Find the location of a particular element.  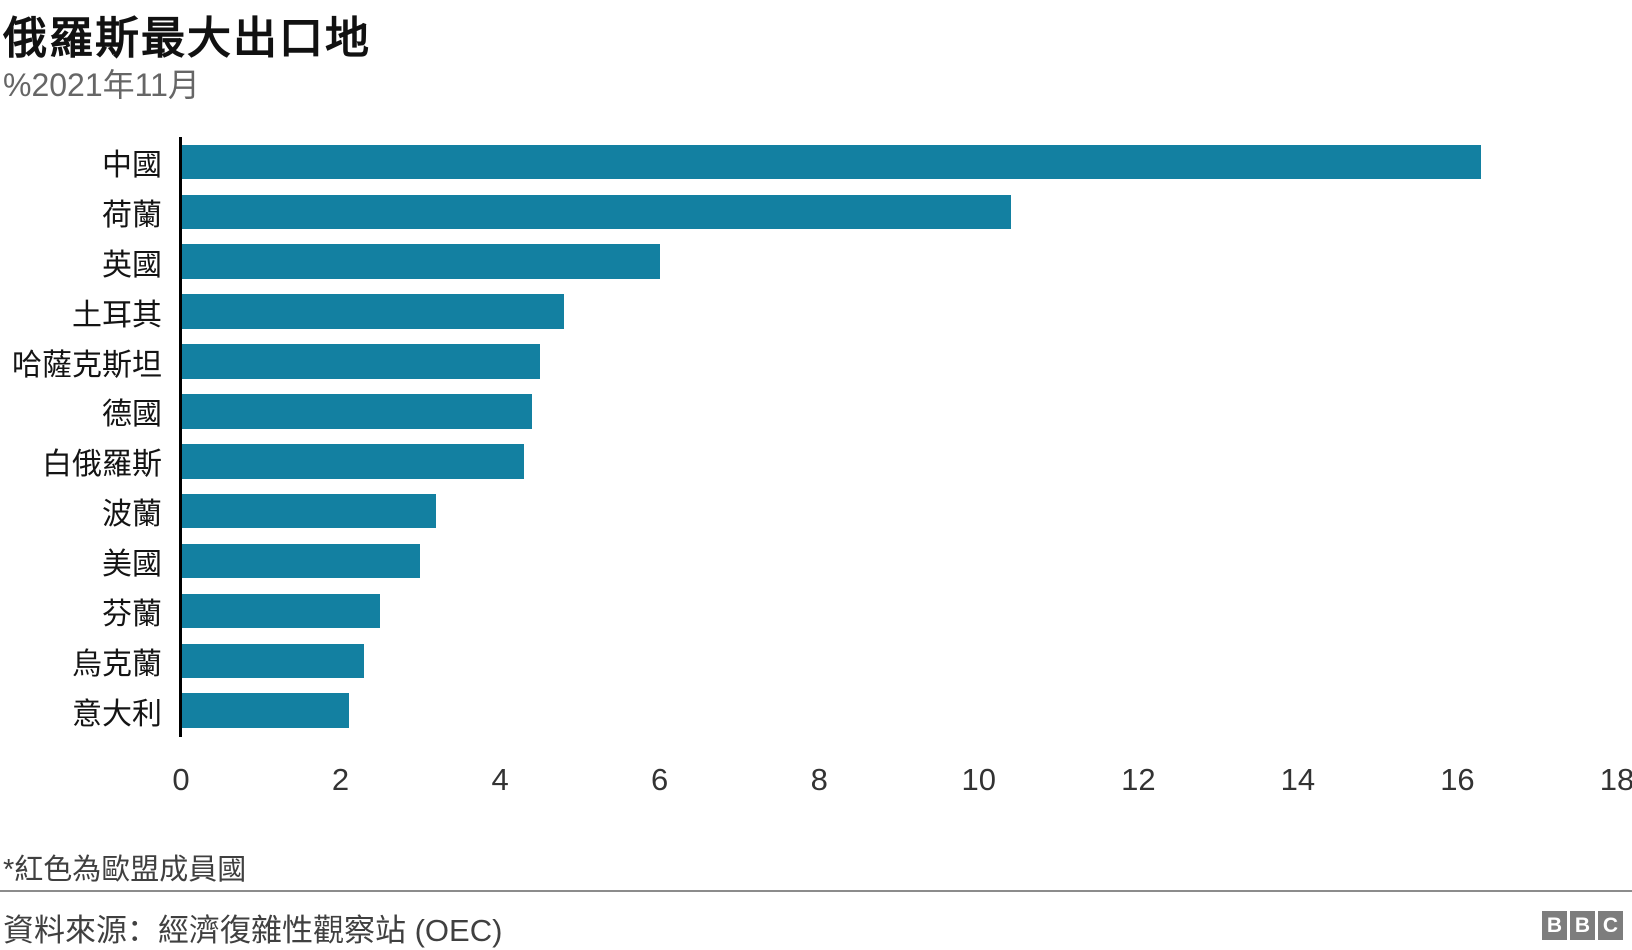

bar-row: 荷蘭 is located at coordinates (808, 212).